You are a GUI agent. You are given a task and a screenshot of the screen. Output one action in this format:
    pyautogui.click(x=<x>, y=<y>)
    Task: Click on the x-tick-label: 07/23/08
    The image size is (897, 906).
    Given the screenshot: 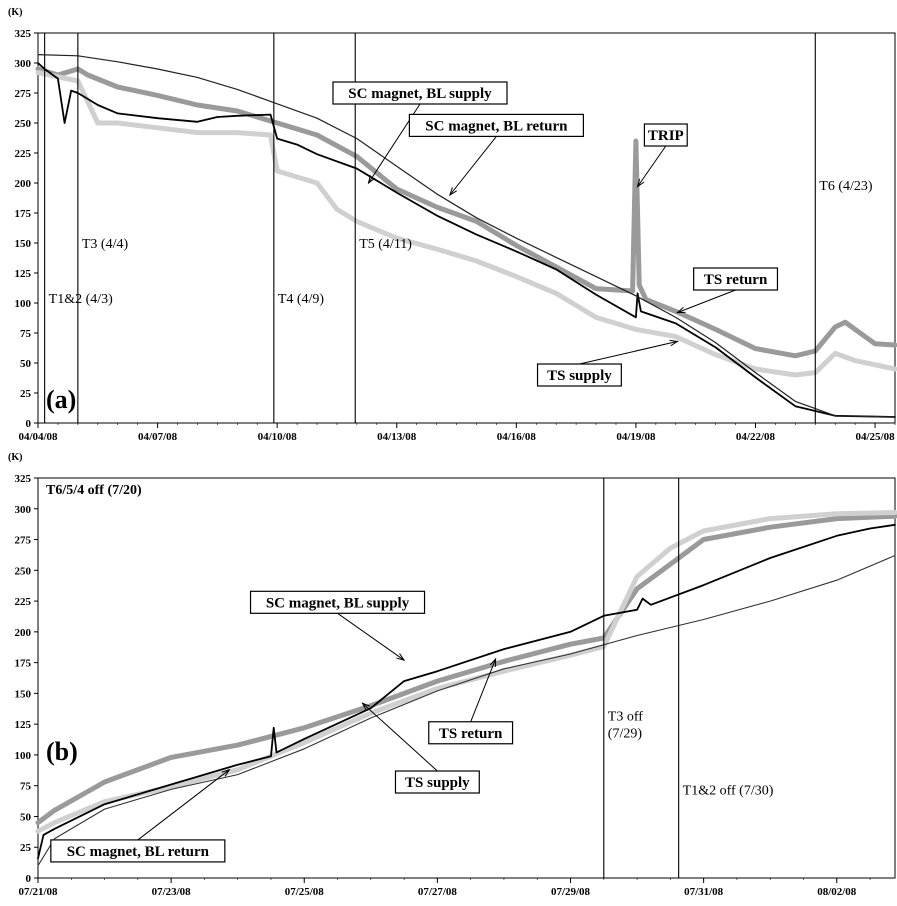 What is the action you would take?
    pyautogui.click(x=172, y=892)
    